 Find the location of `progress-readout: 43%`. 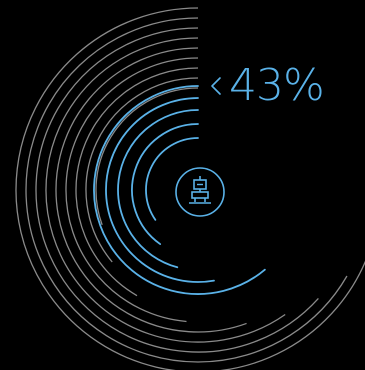

progress-readout: 43% is located at coordinates (267, 86).